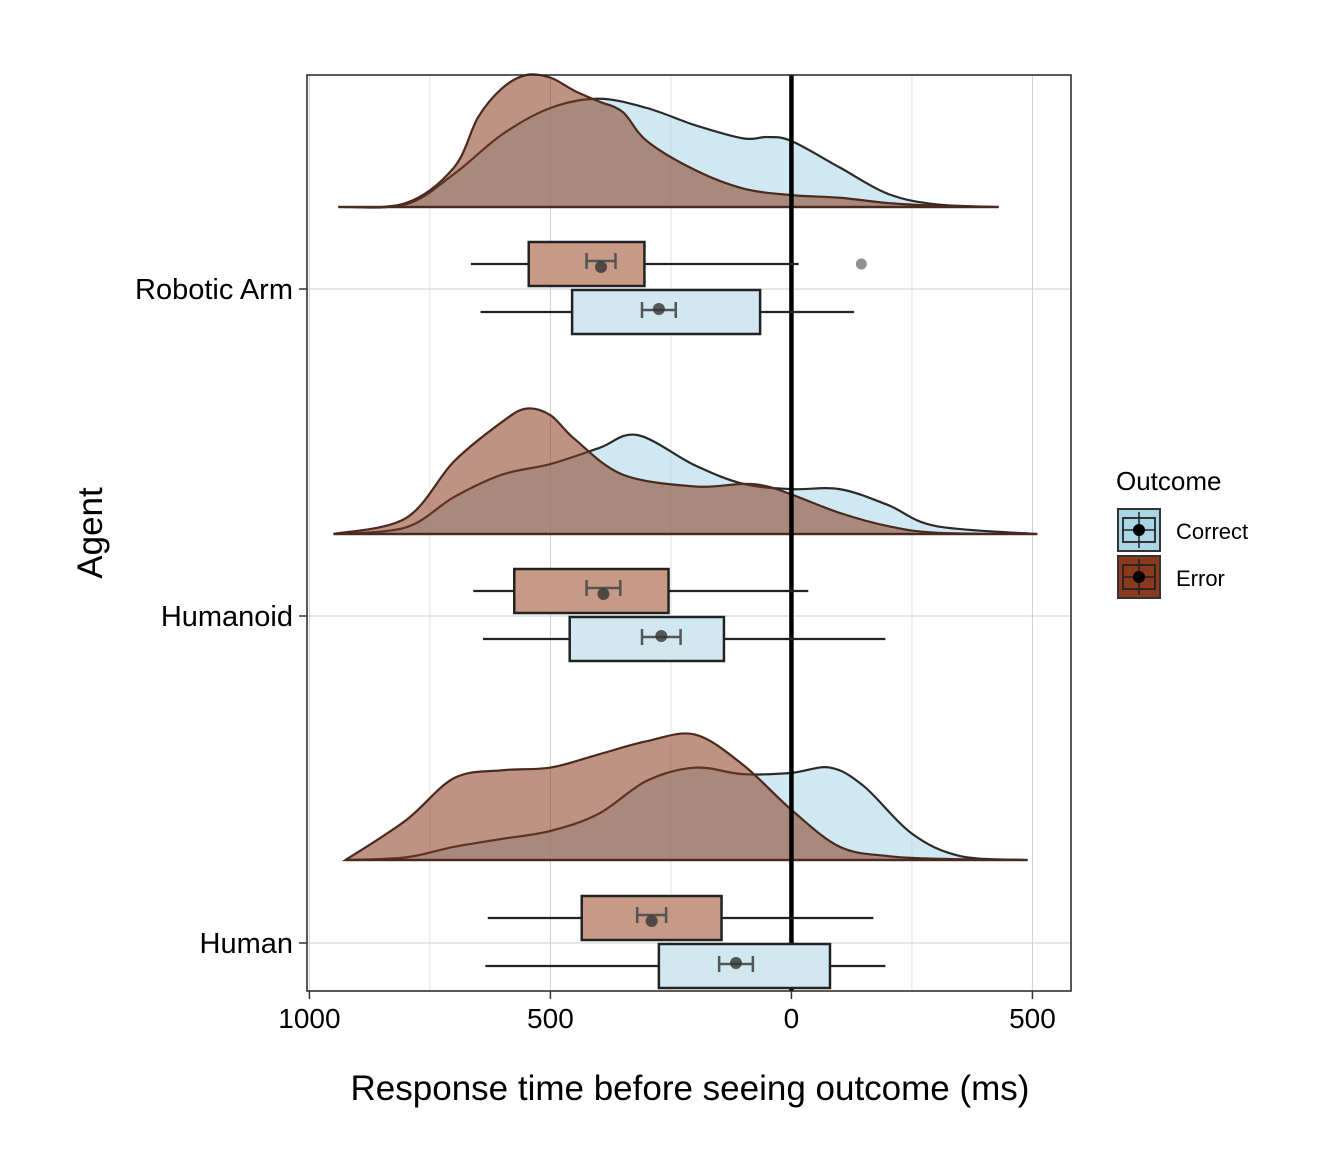 The height and width of the screenshot is (1157, 1344). Describe the element at coordinates (591, 591) in the screenshot. I see `box-error-humanoid` at that location.